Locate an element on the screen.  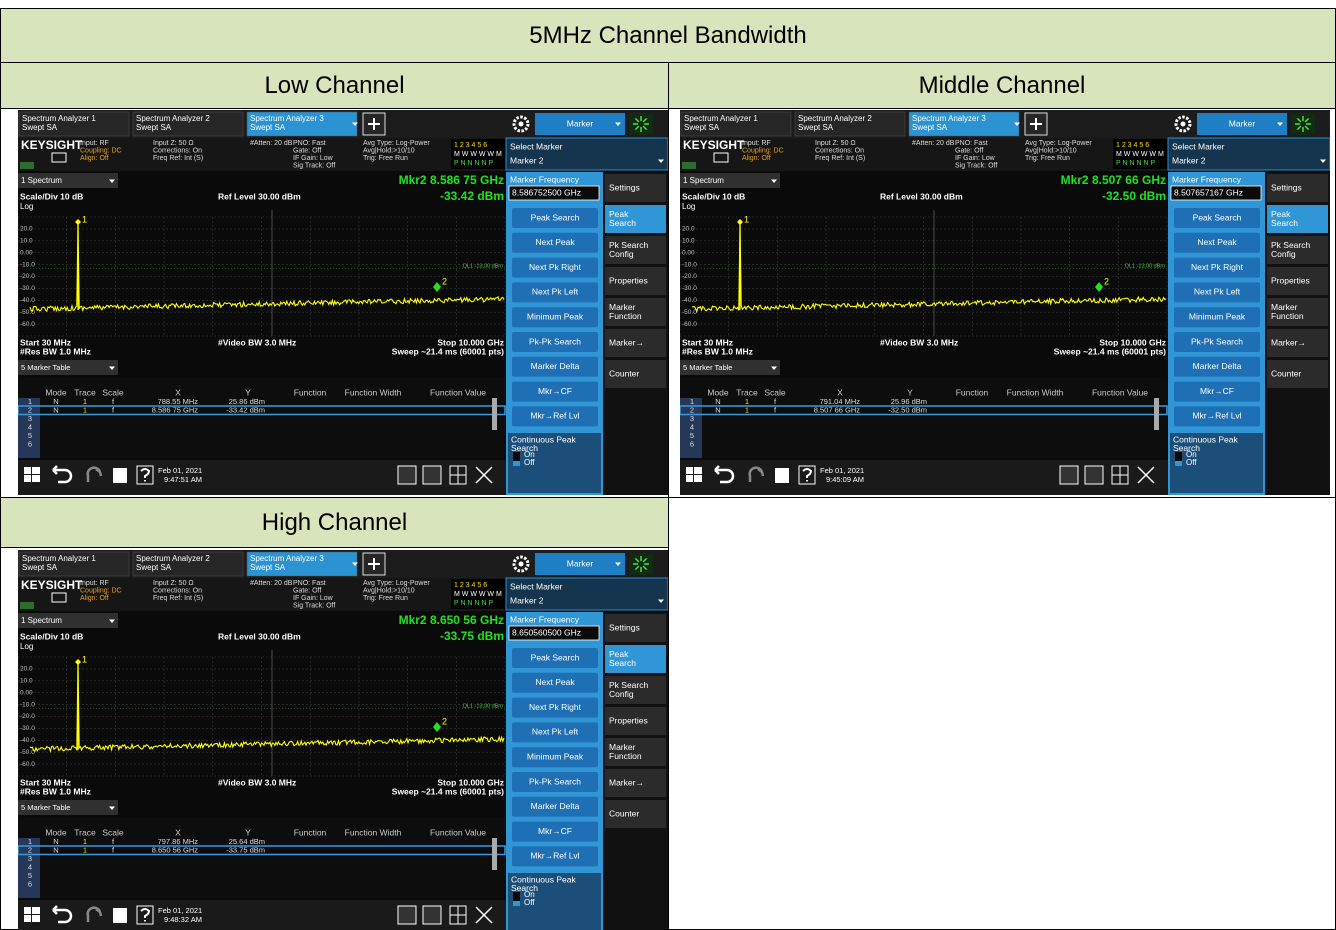
table-cell: -33.75 dBm is located at coordinates (245, 849).